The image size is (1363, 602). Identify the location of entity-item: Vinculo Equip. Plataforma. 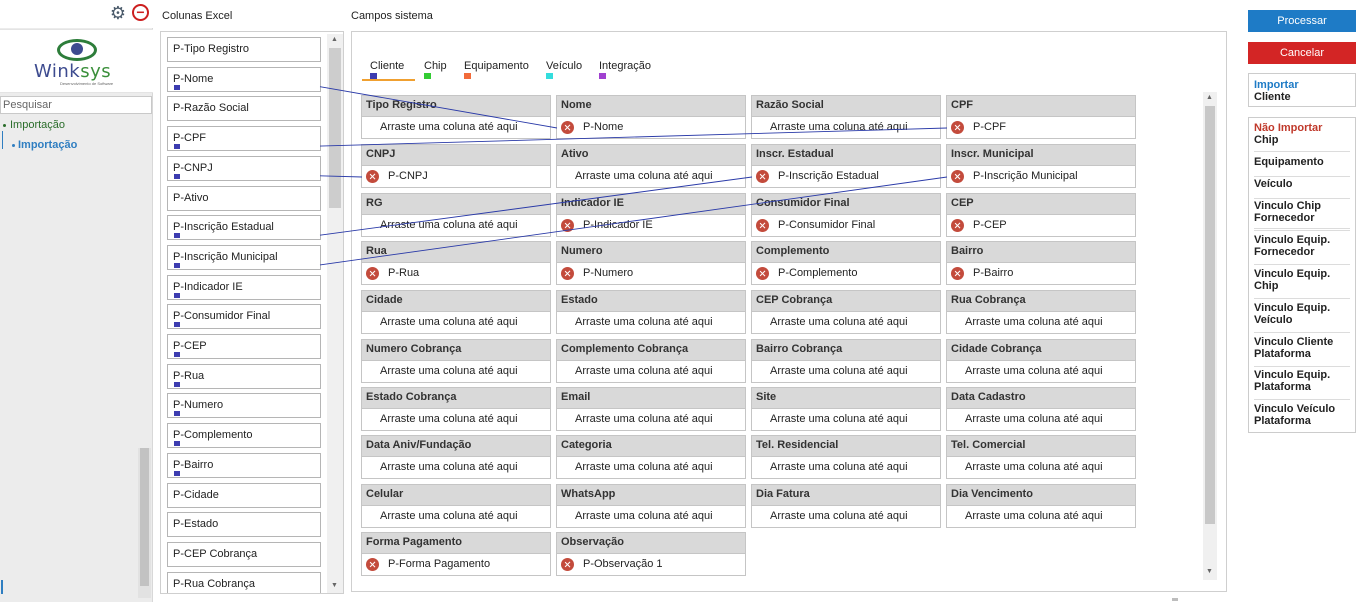
(1302, 381).